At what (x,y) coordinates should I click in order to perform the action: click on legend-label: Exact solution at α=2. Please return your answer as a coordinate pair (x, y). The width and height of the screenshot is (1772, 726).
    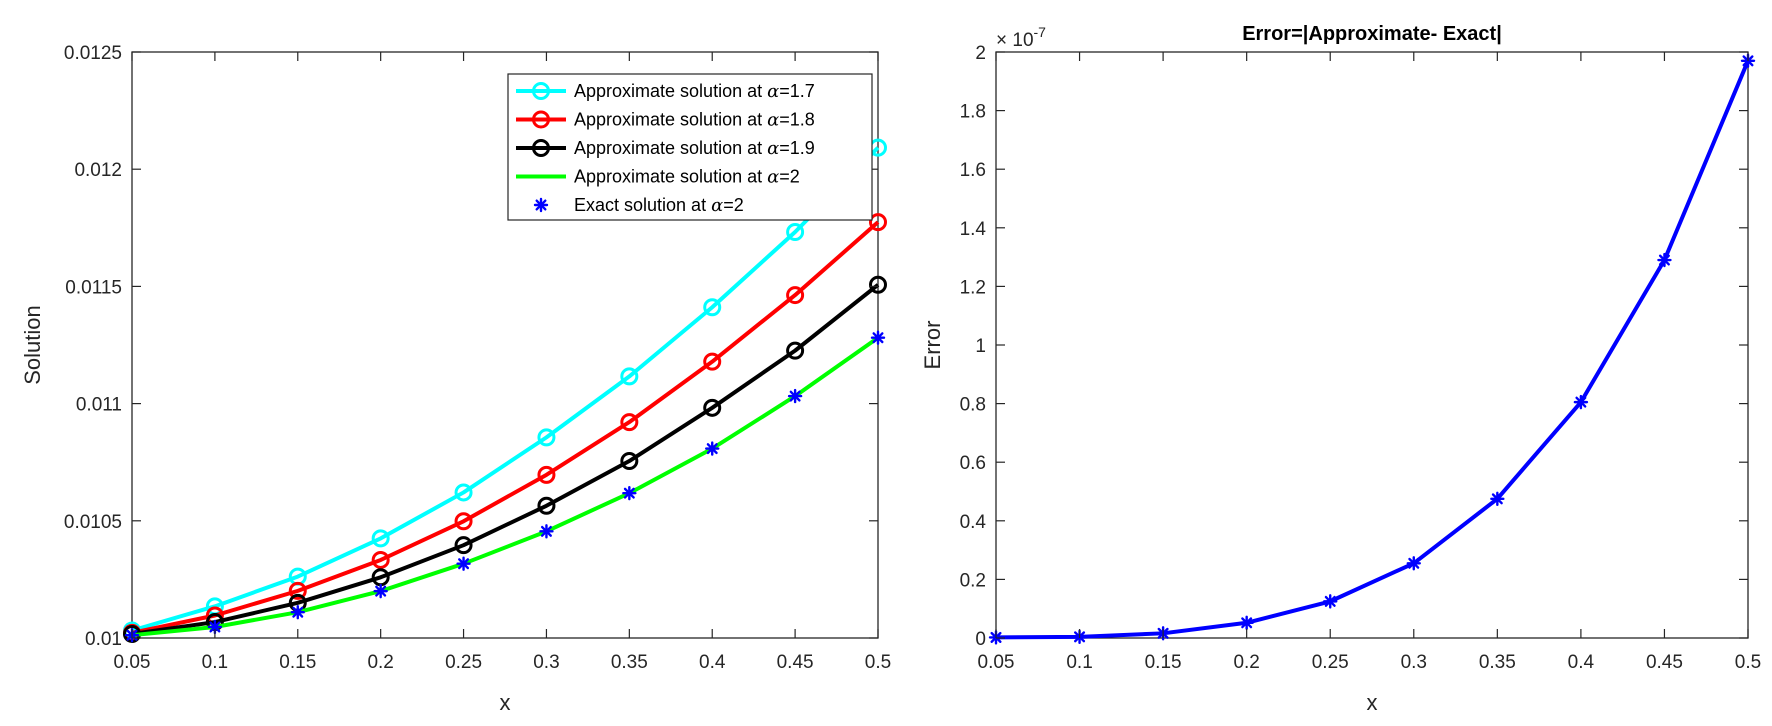
    Looking at the image, I should click on (659, 205).